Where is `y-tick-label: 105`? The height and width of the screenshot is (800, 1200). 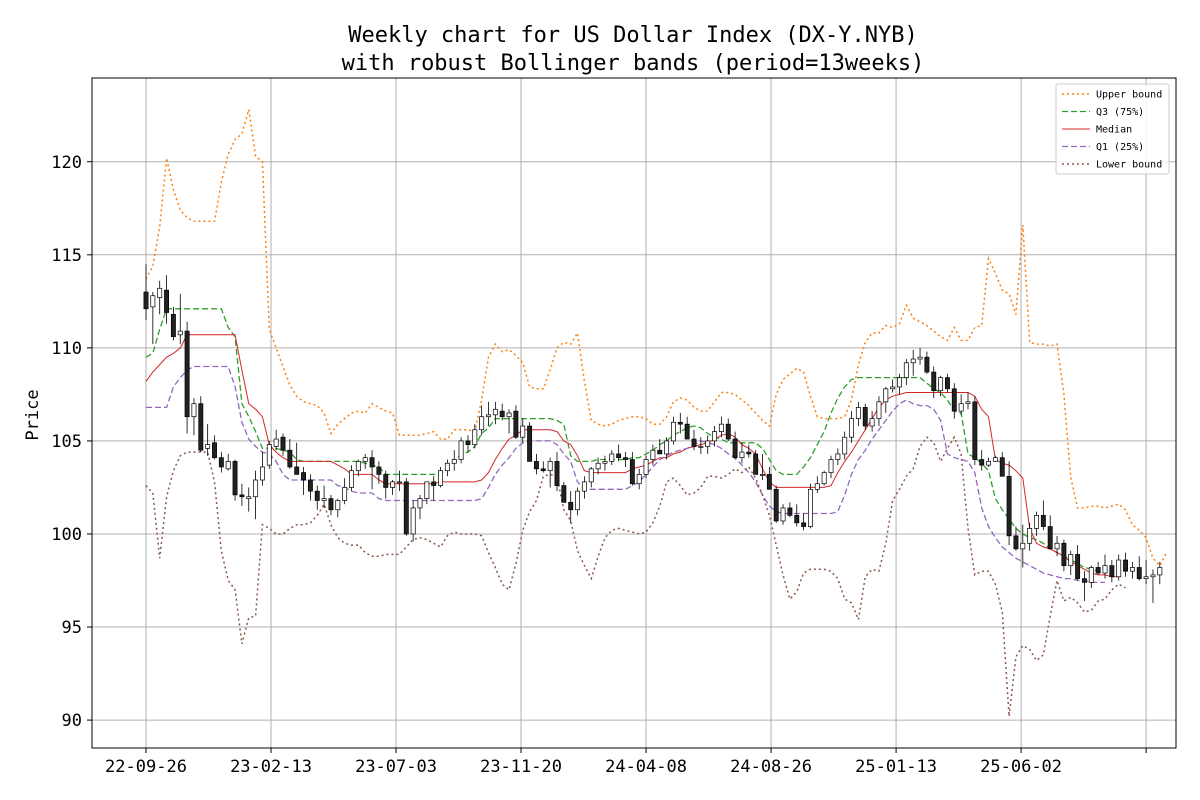
y-tick-label: 105 is located at coordinates (66, 442).